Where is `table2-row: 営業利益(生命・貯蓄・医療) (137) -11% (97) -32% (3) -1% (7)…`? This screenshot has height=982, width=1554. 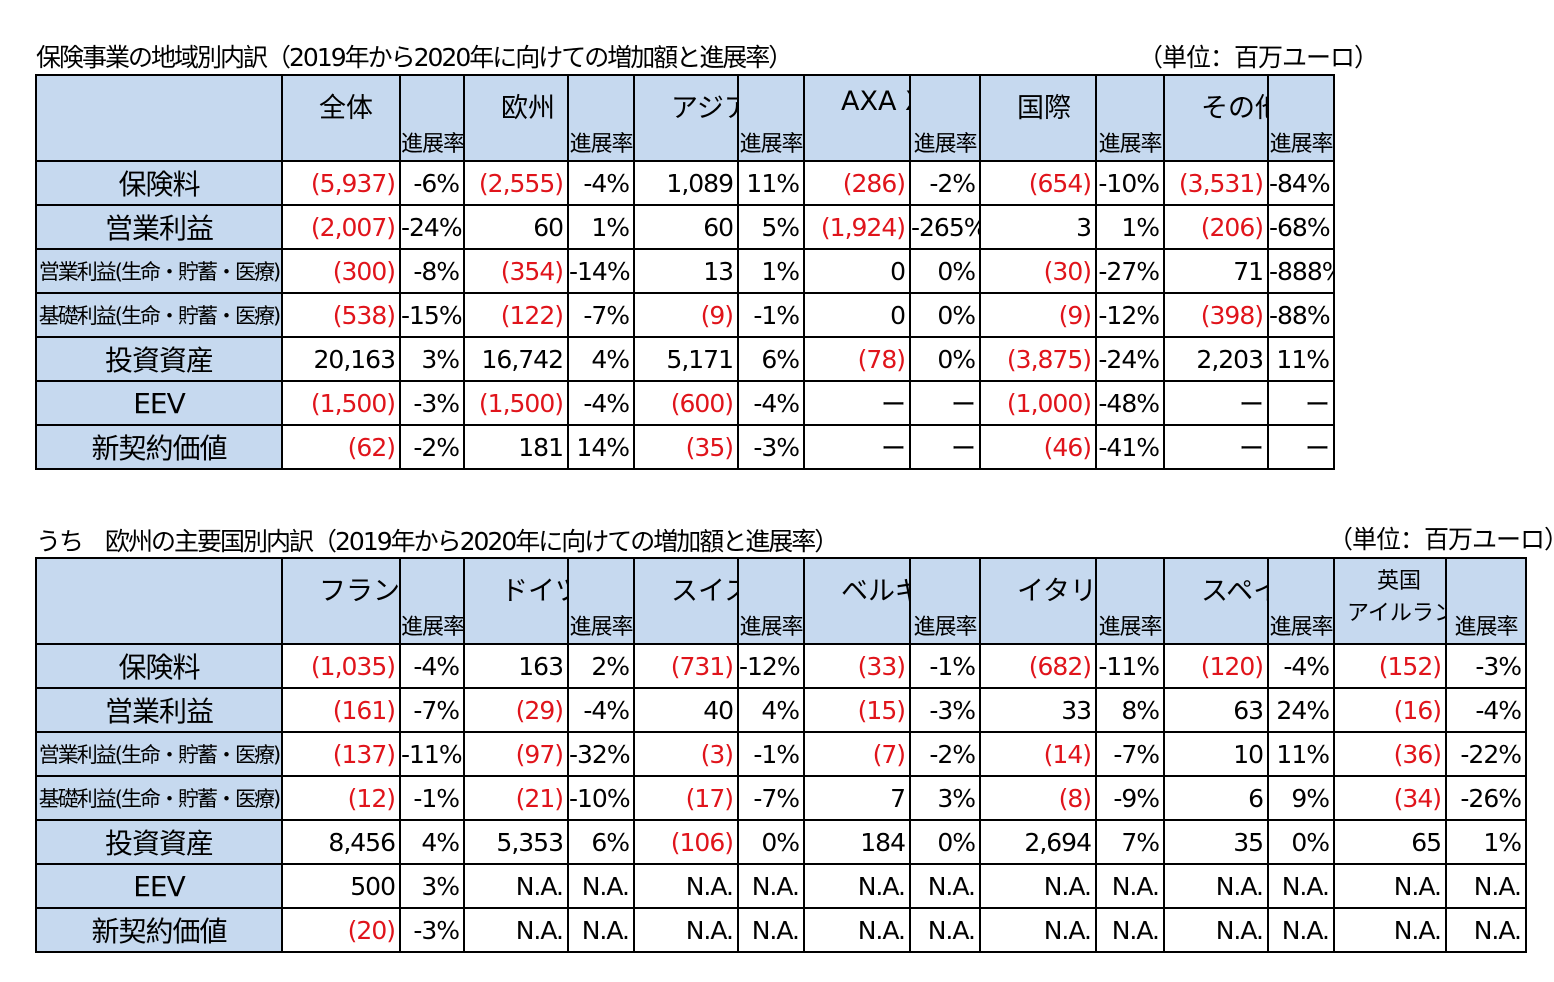 table2-row: 営業利益(生命・貯蓄・医療) (137) -11% (97) -32% (3) -1% (7)… is located at coordinates (781, 754).